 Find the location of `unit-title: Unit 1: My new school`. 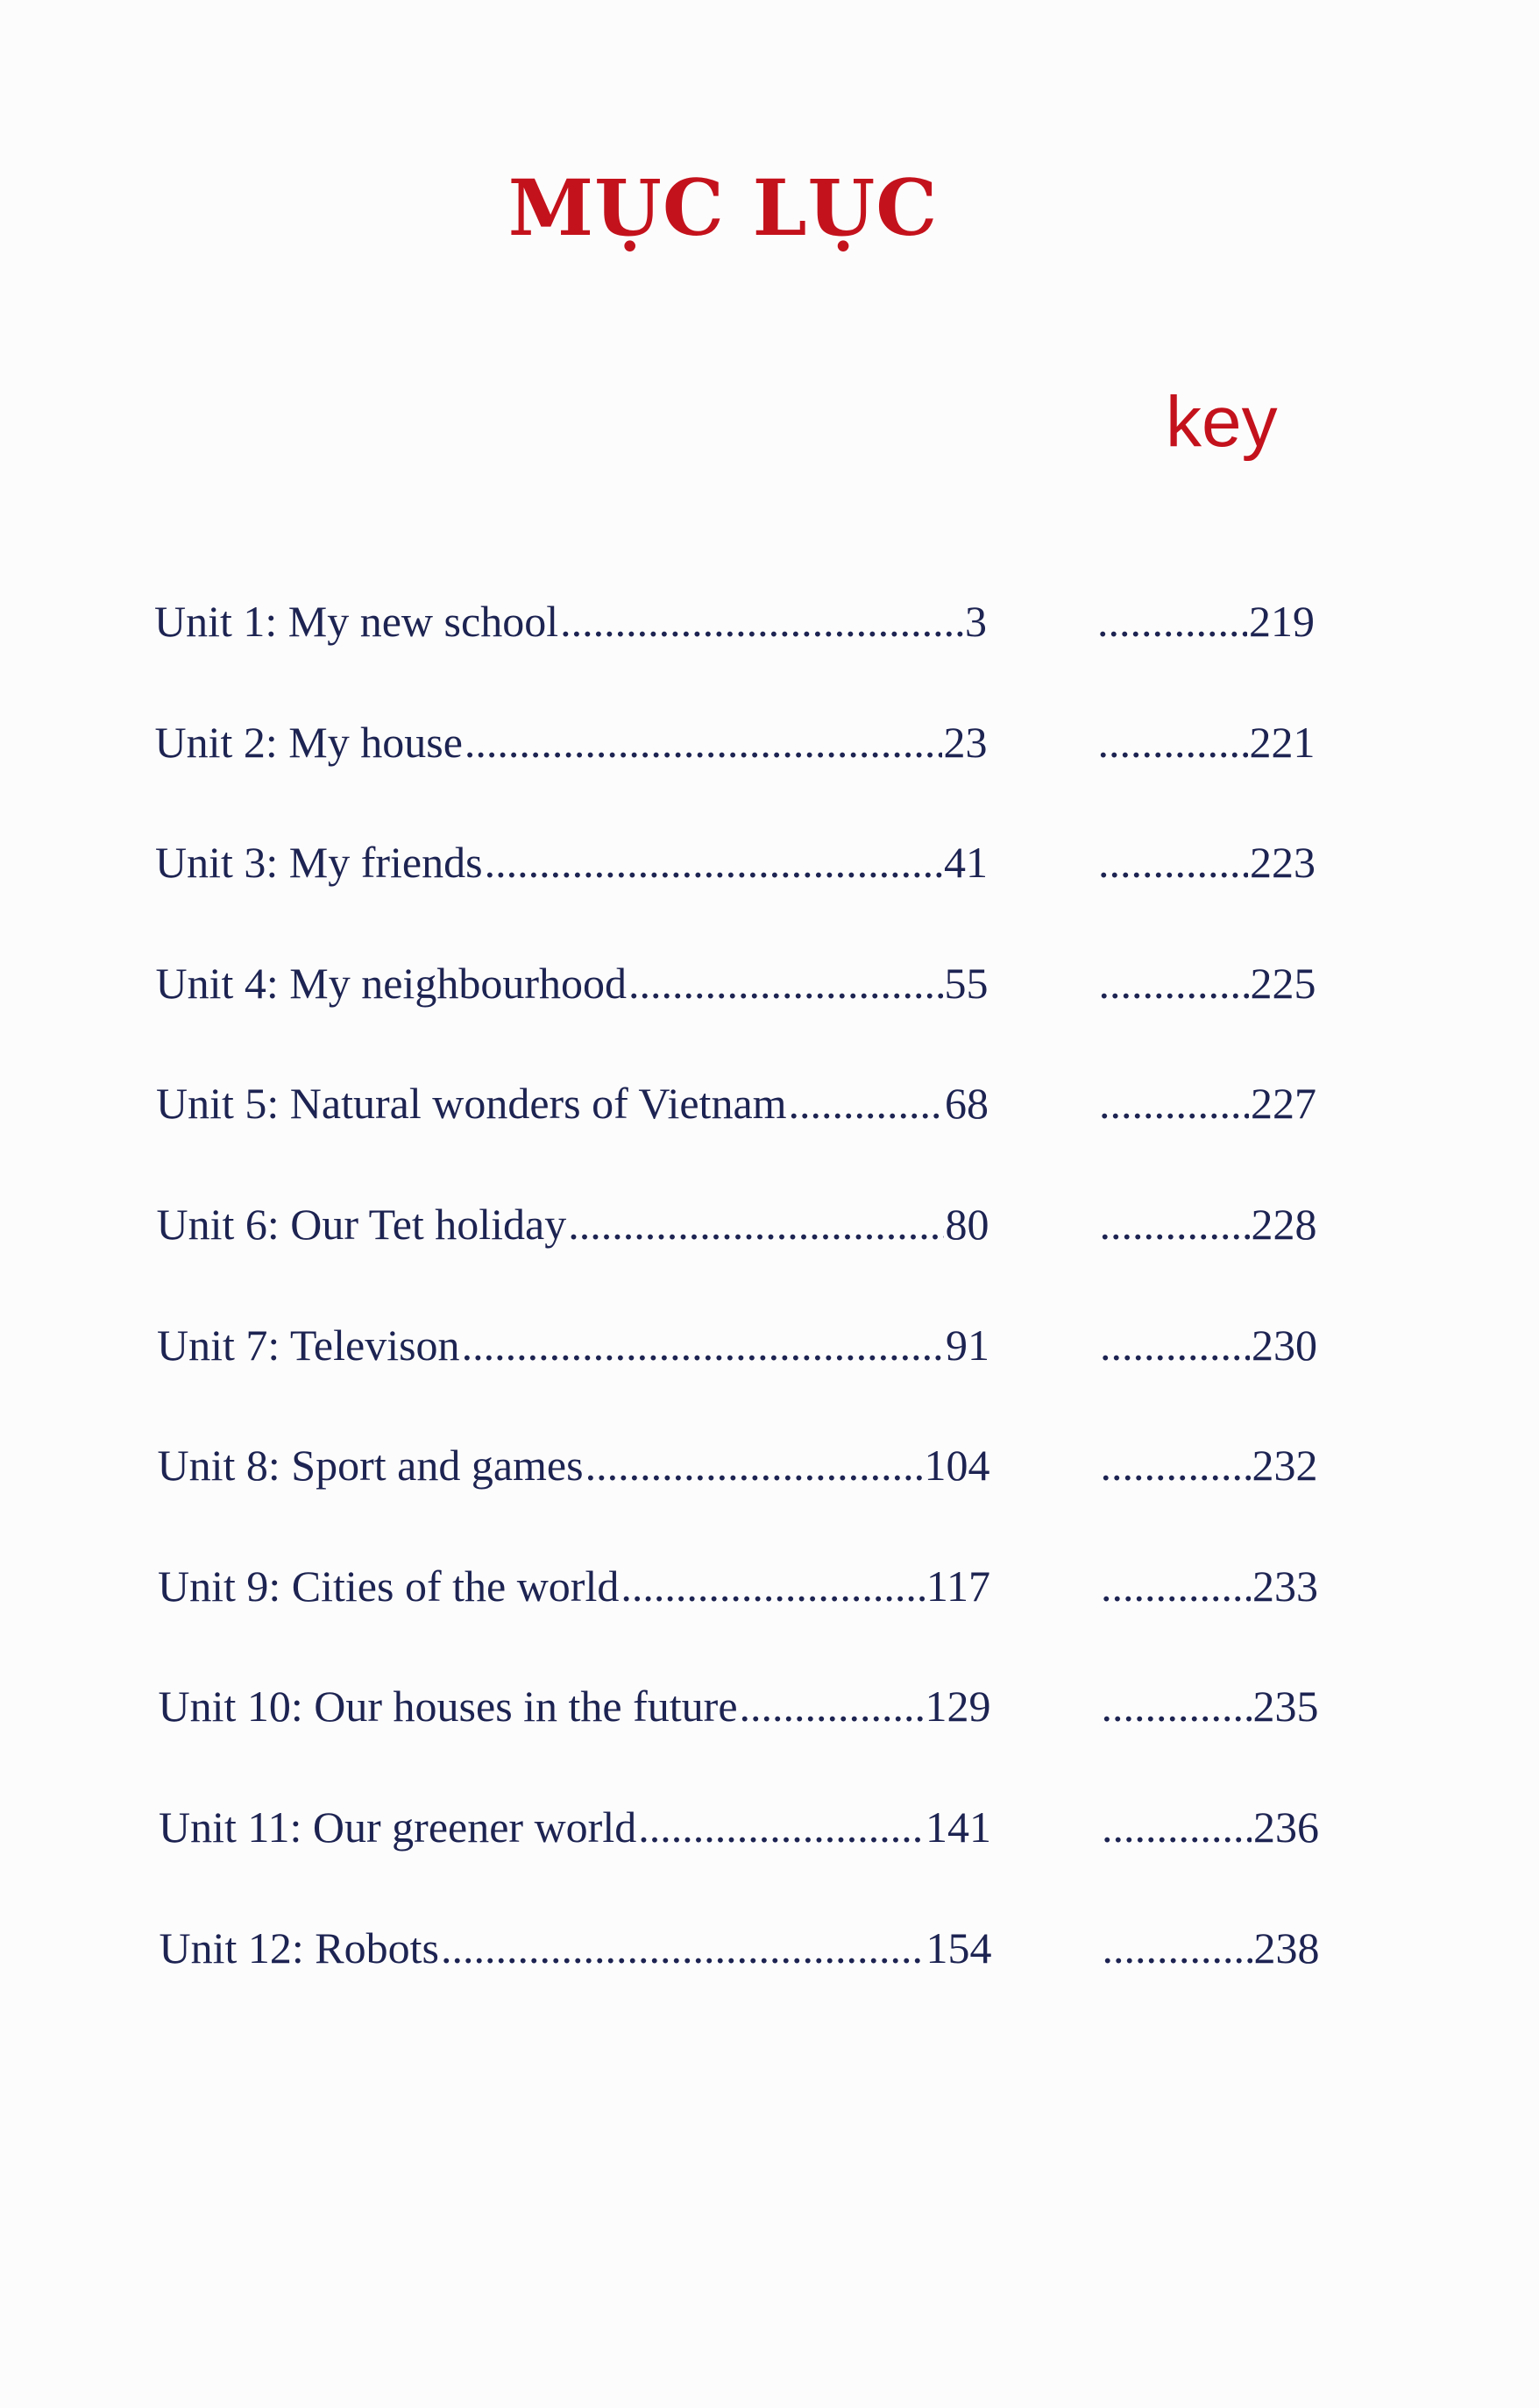

unit-title: Unit 1: My new school is located at coordinates (356, 622).